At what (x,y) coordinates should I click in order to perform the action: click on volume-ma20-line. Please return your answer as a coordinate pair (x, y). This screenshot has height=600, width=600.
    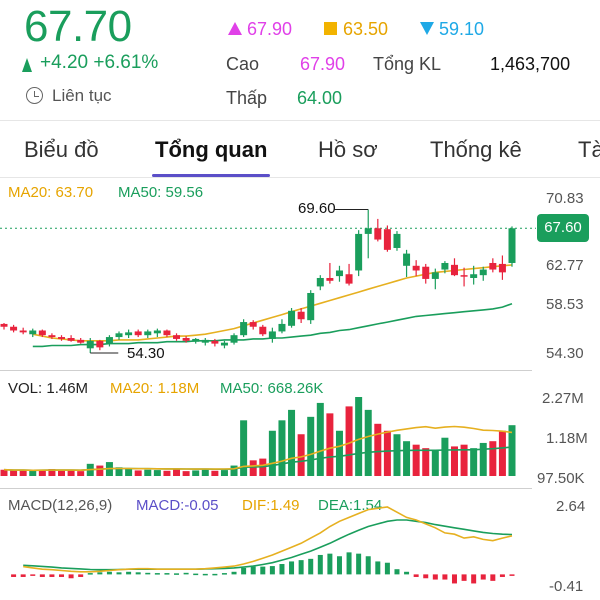
    Looking at the image, I should click on (258, 448).